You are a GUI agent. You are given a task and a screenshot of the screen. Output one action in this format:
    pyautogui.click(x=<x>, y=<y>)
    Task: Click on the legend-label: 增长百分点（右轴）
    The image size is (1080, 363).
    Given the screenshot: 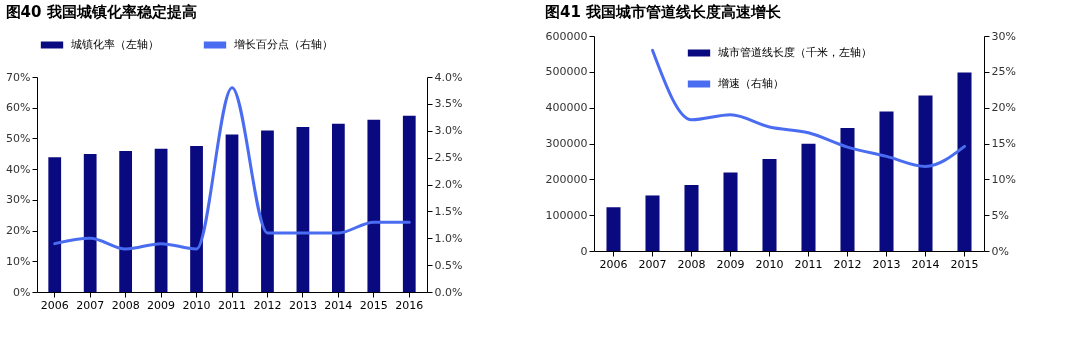 What is the action you would take?
    pyautogui.click(x=283, y=44)
    